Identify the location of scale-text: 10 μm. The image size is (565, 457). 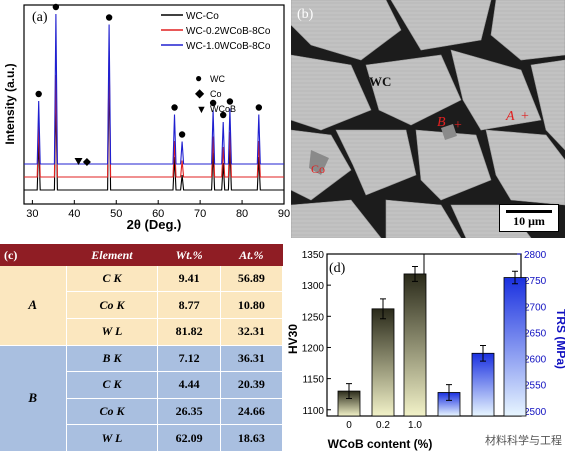
(529, 221).